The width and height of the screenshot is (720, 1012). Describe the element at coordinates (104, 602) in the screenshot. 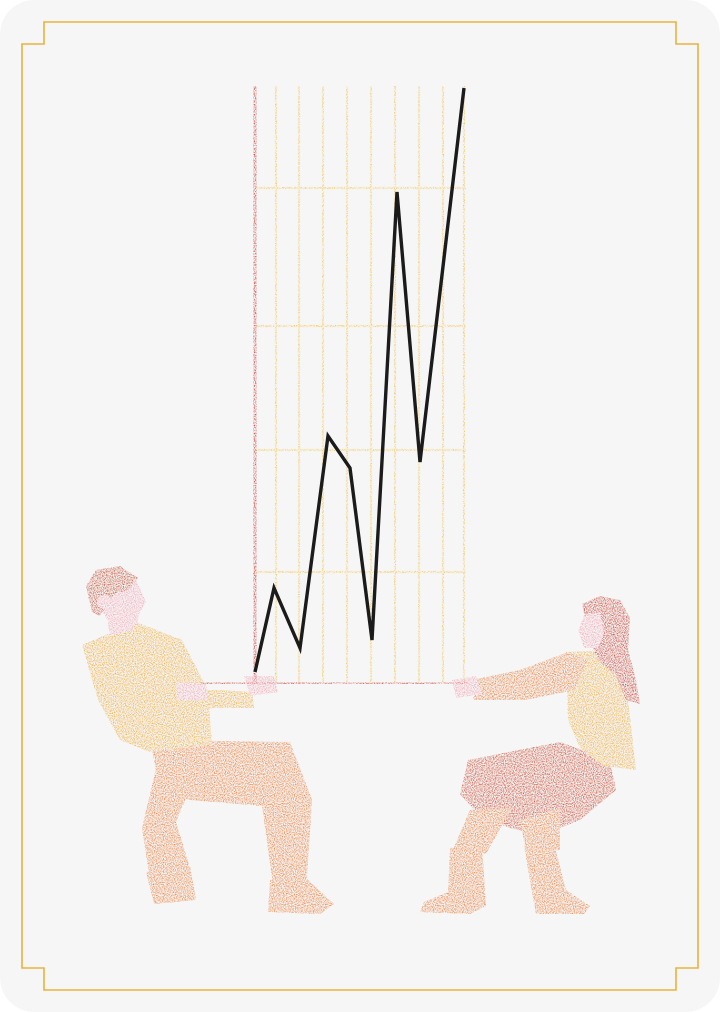

I see `man-ear` at that location.